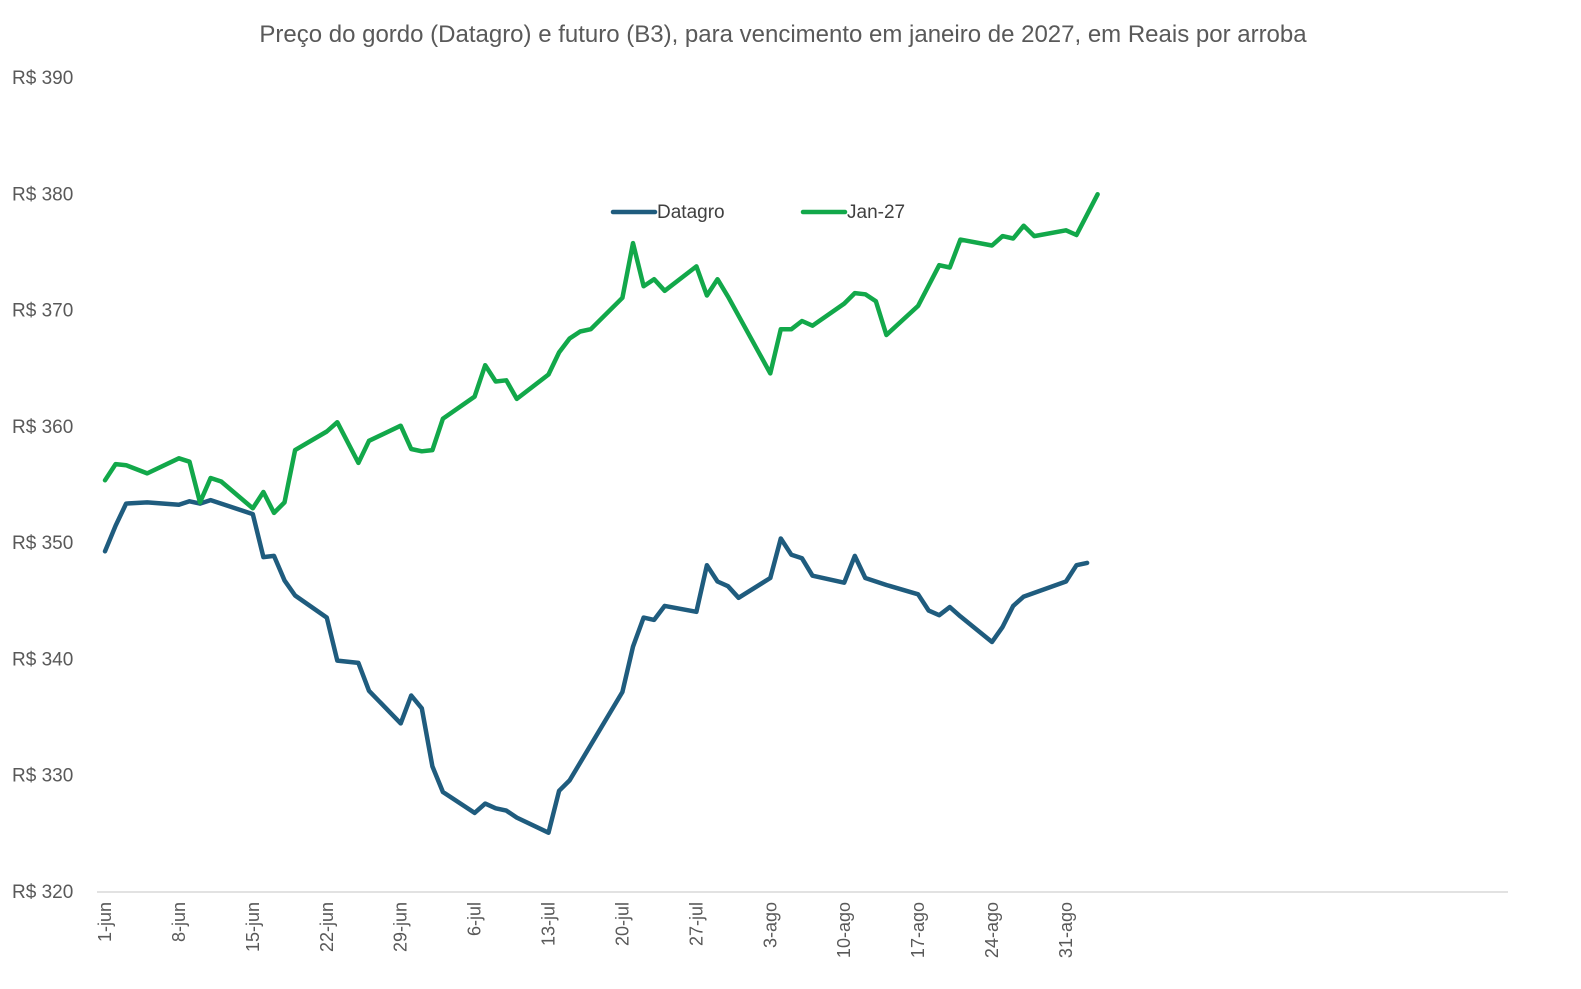  I want to click on x-tick-label: 27-jul, so click(696, 924).